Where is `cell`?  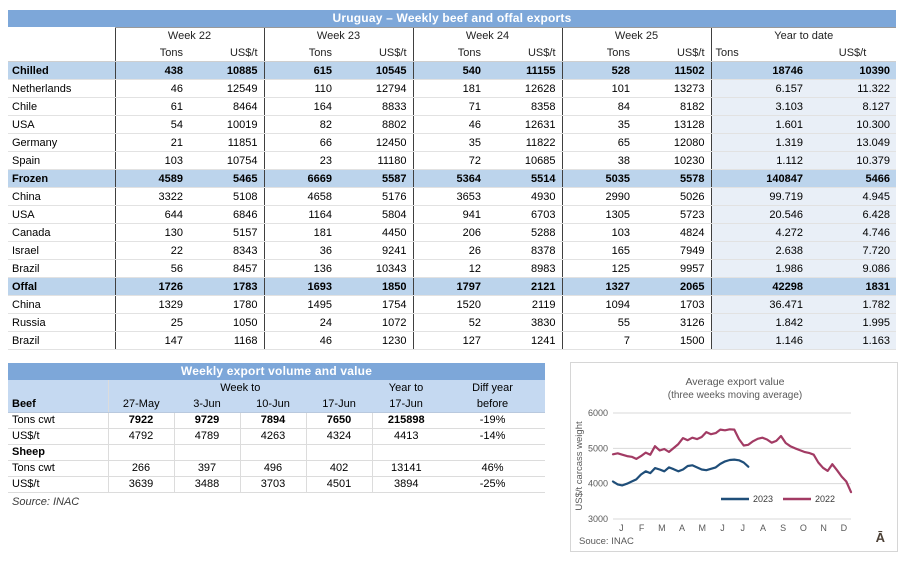
cell is located at coordinates (339, 452).